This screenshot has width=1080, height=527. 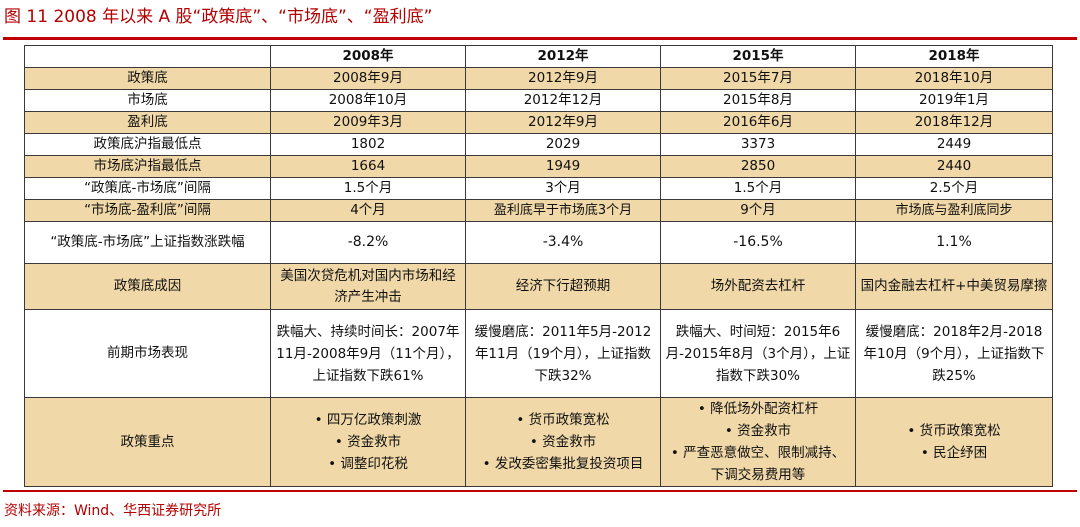 What do you see at coordinates (758, 78) in the screenshot?
I see `table-cell: 2015年7月` at bounding box center [758, 78].